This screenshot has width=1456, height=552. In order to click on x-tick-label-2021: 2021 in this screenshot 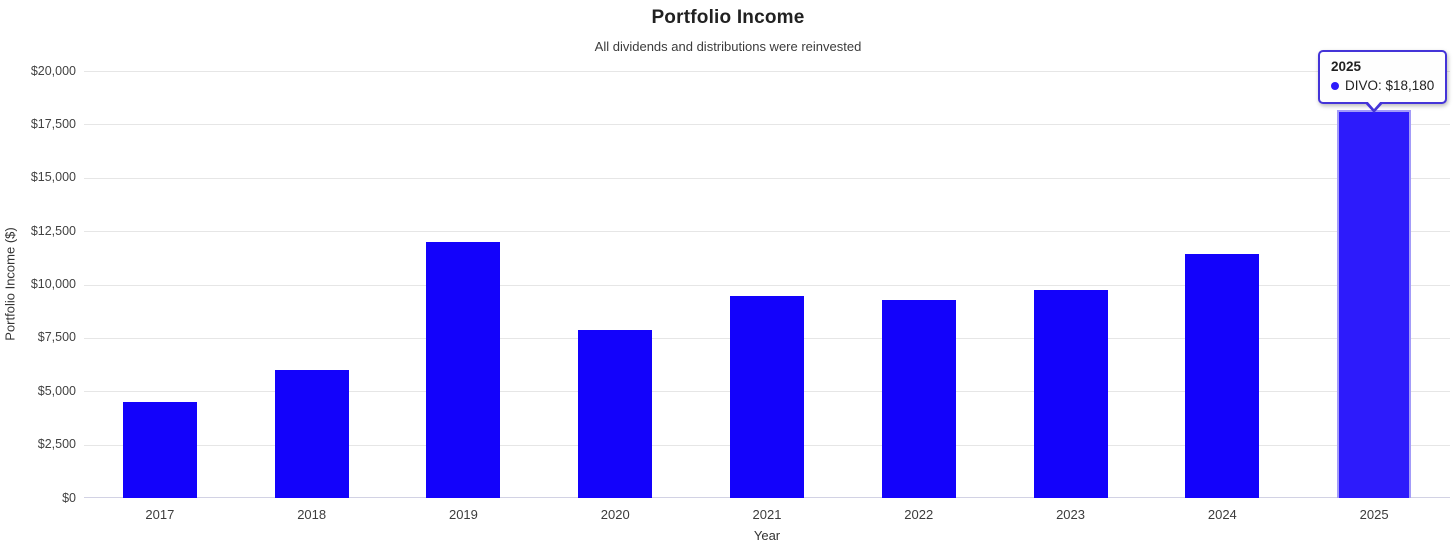, I will do `click(767, 514)`.